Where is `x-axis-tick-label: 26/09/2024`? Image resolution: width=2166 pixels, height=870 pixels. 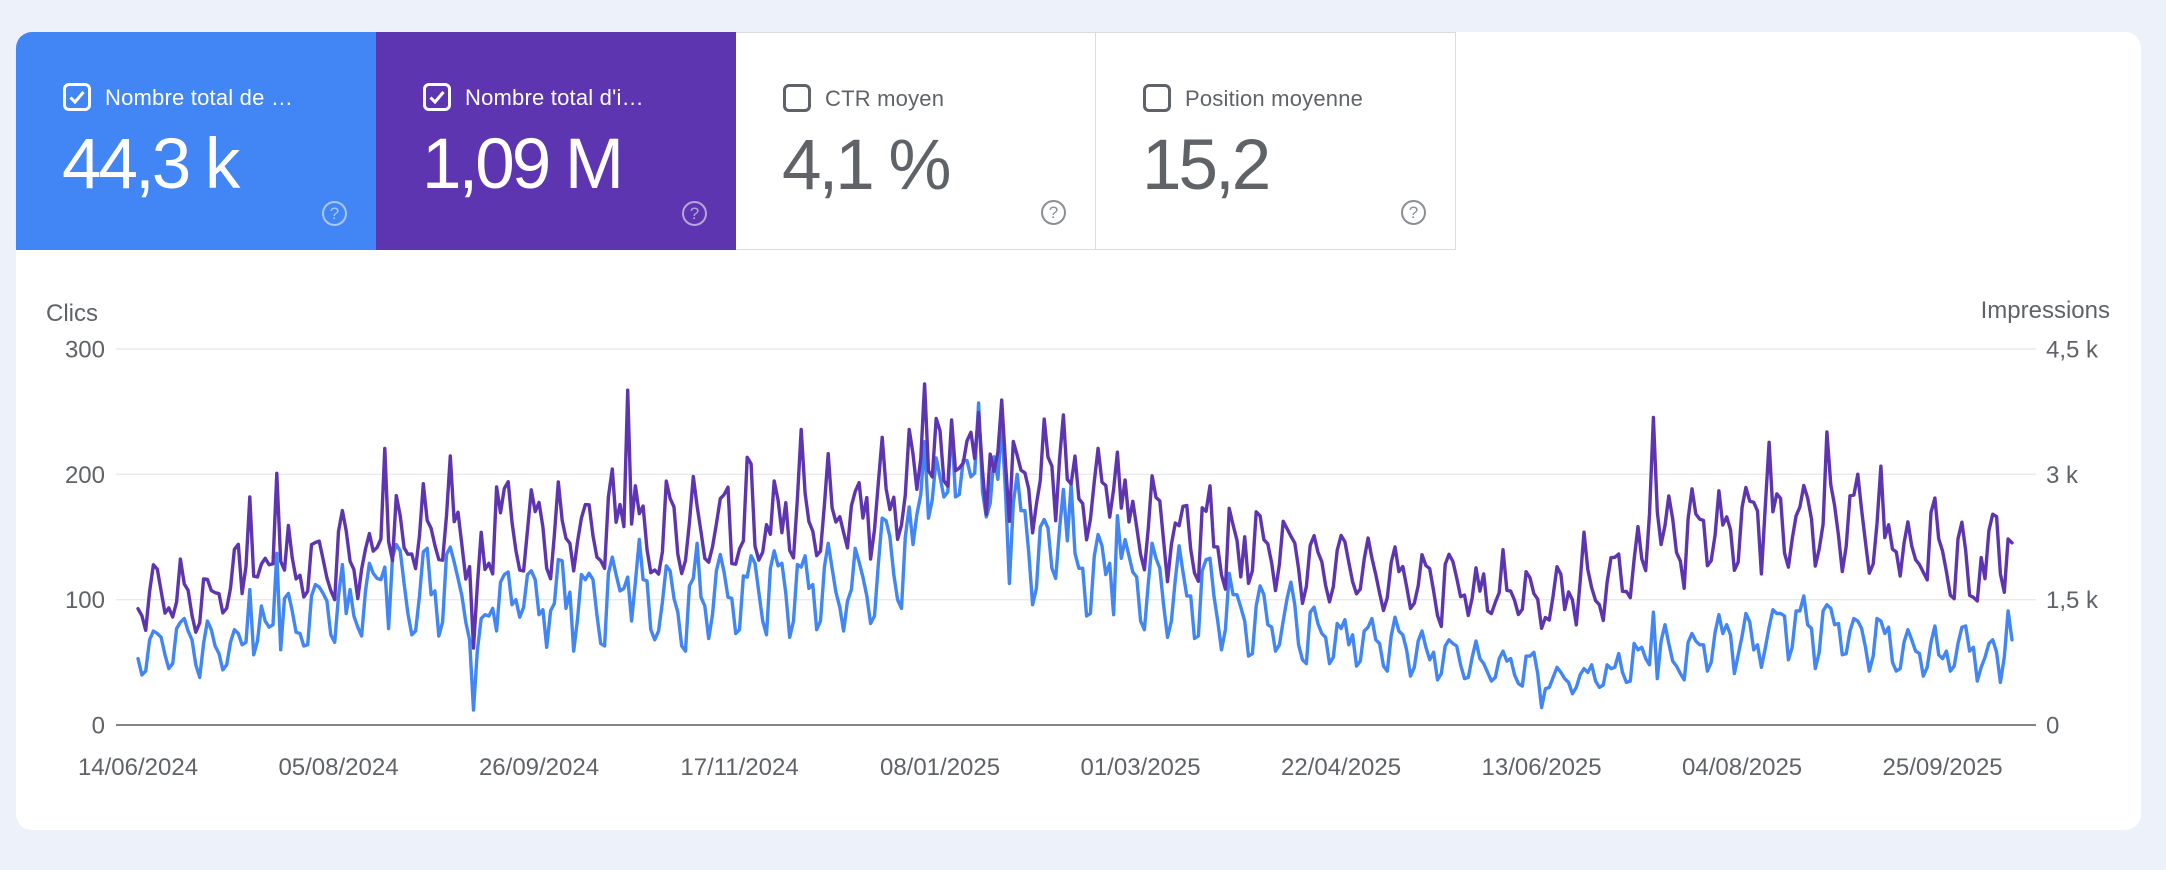 x-axis-tick-label: 26/09/2024 is located at coordinates (539, 767).